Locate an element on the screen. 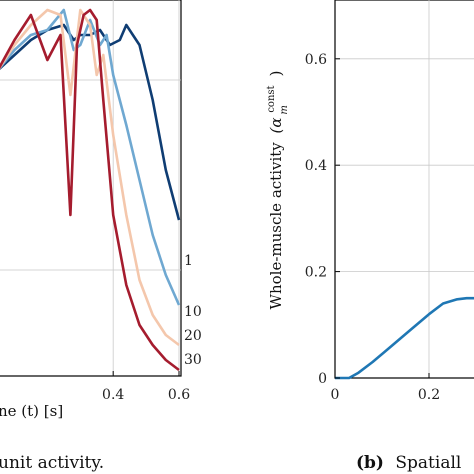 This screenshot has width=474, height=474. panel-a-x-tick-label: 0.4 is located at coordinates (113, 395).